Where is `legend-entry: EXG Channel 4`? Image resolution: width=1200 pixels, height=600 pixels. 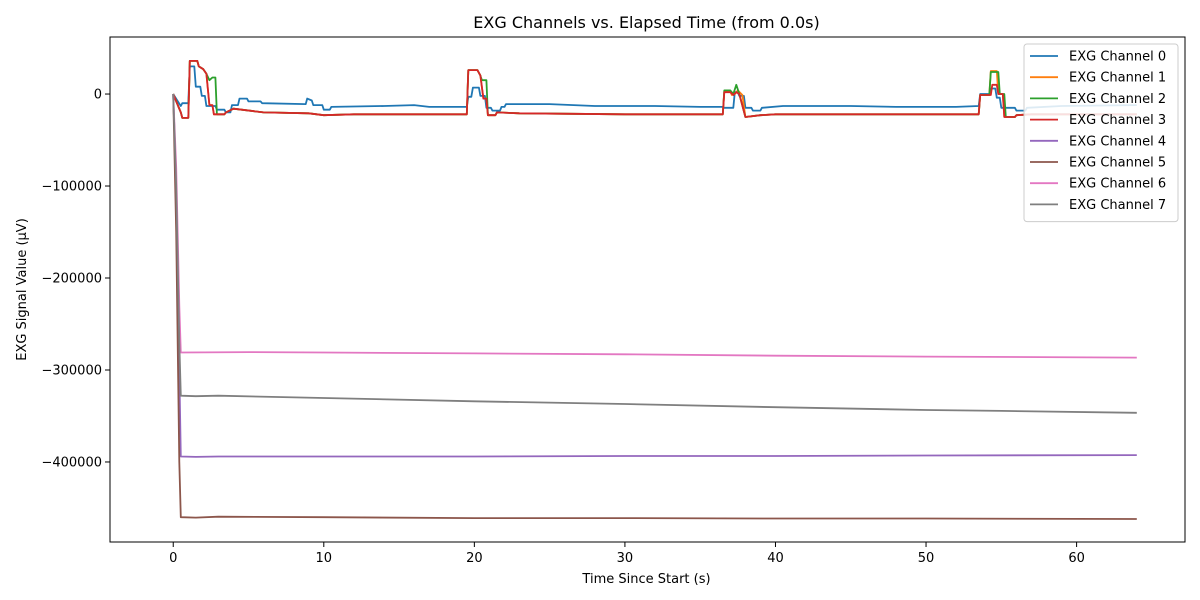
legend-entry: EXG Channel 4 is located at coordinates (1117, 141).